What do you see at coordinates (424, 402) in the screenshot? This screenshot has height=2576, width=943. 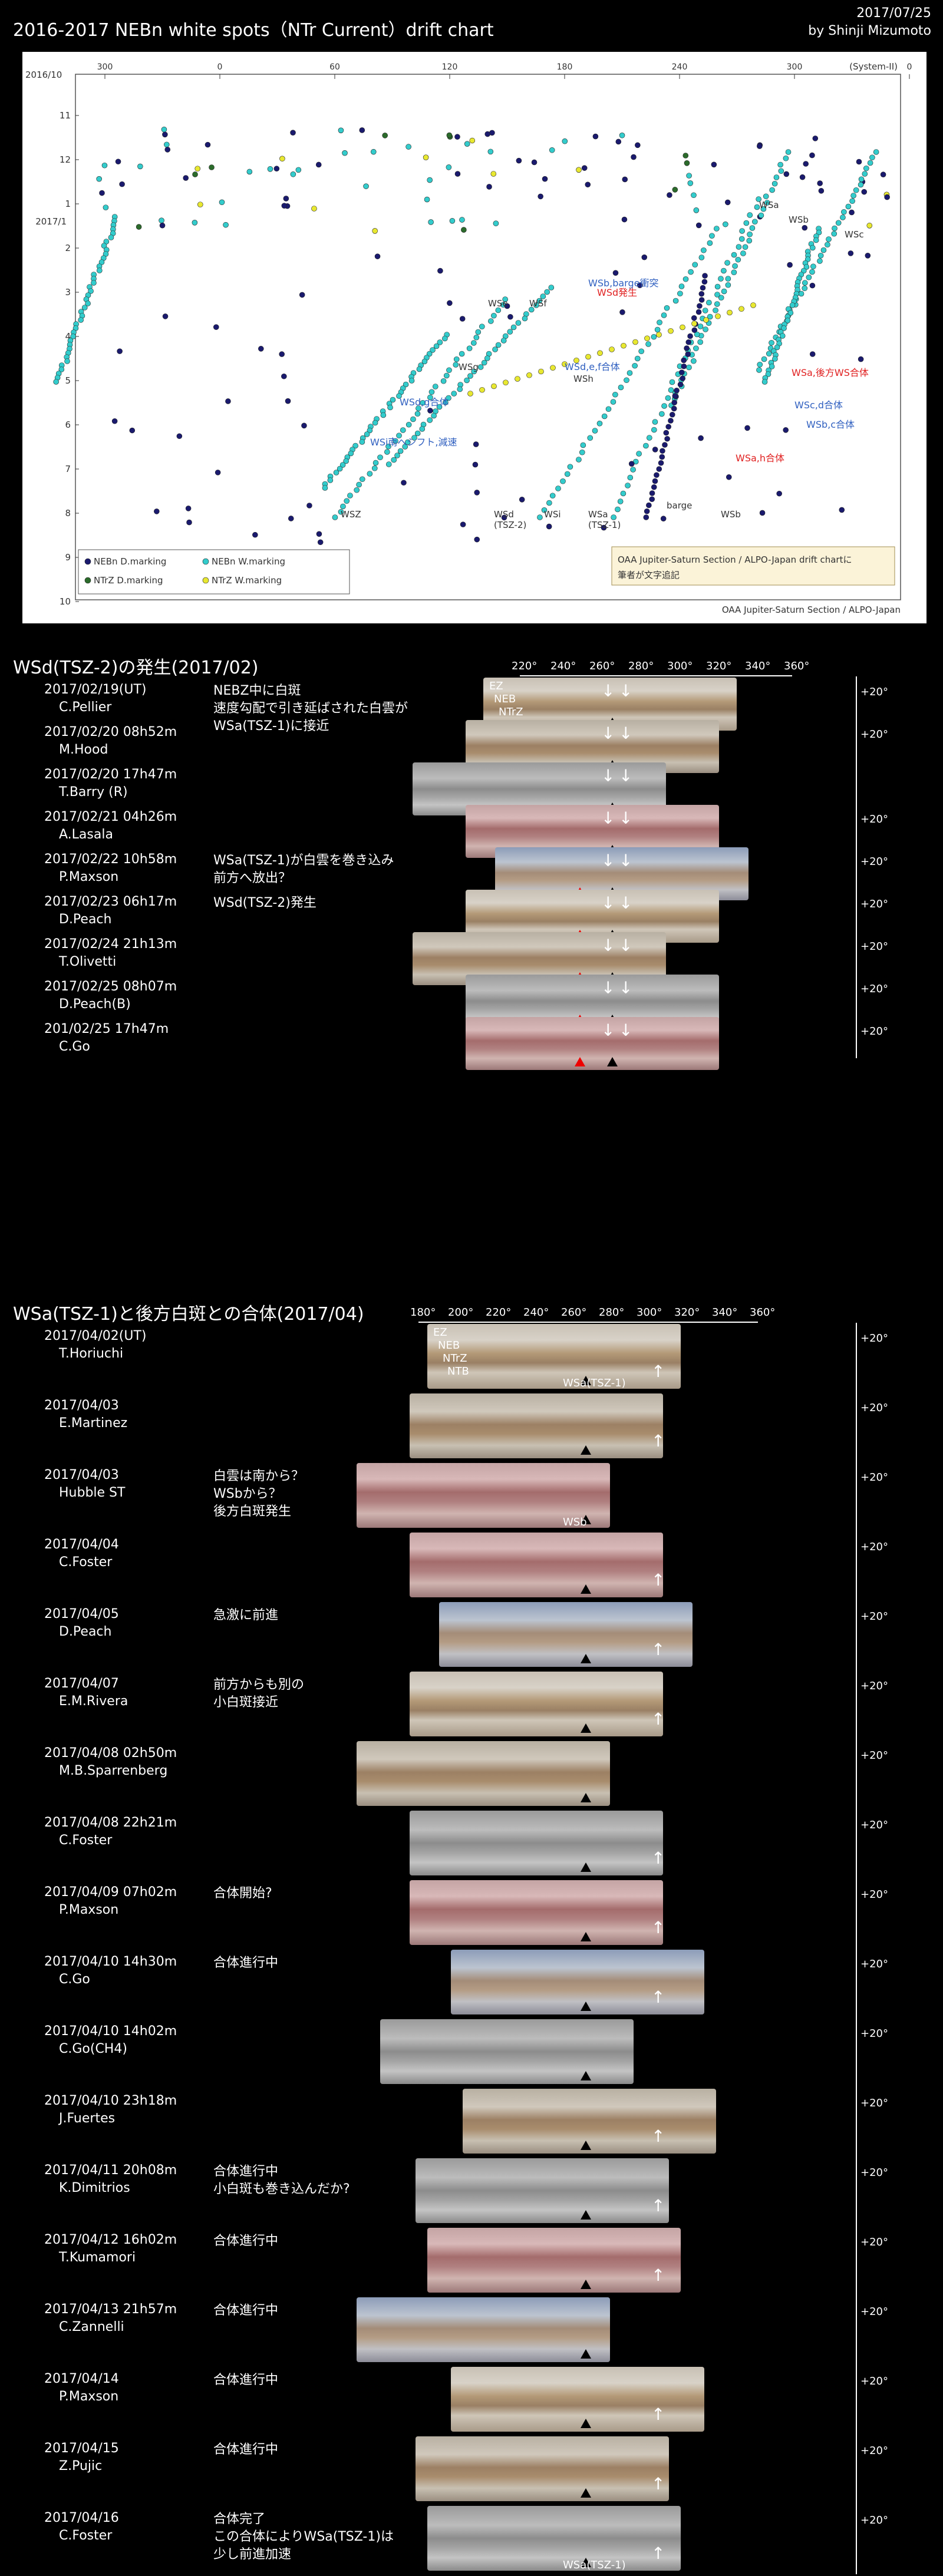 I see `annotation-label: WSd,g合体` at bounding box center [424, 402].